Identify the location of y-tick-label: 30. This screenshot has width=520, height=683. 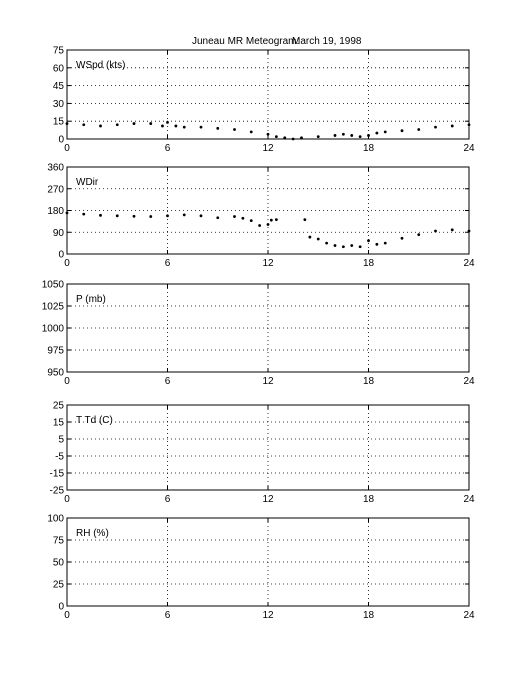
(59, 104).